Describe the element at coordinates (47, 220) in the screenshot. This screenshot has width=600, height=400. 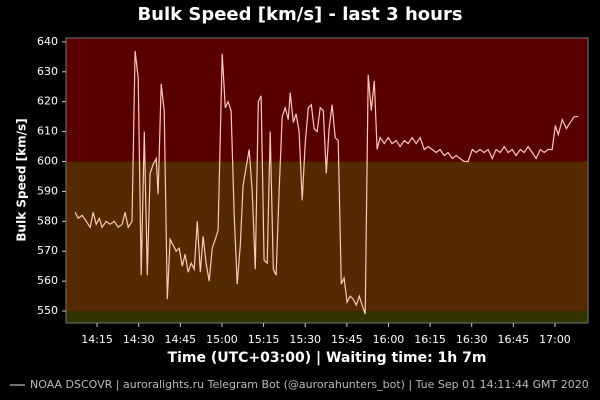
I see `y-tick-label: 580` at that location.